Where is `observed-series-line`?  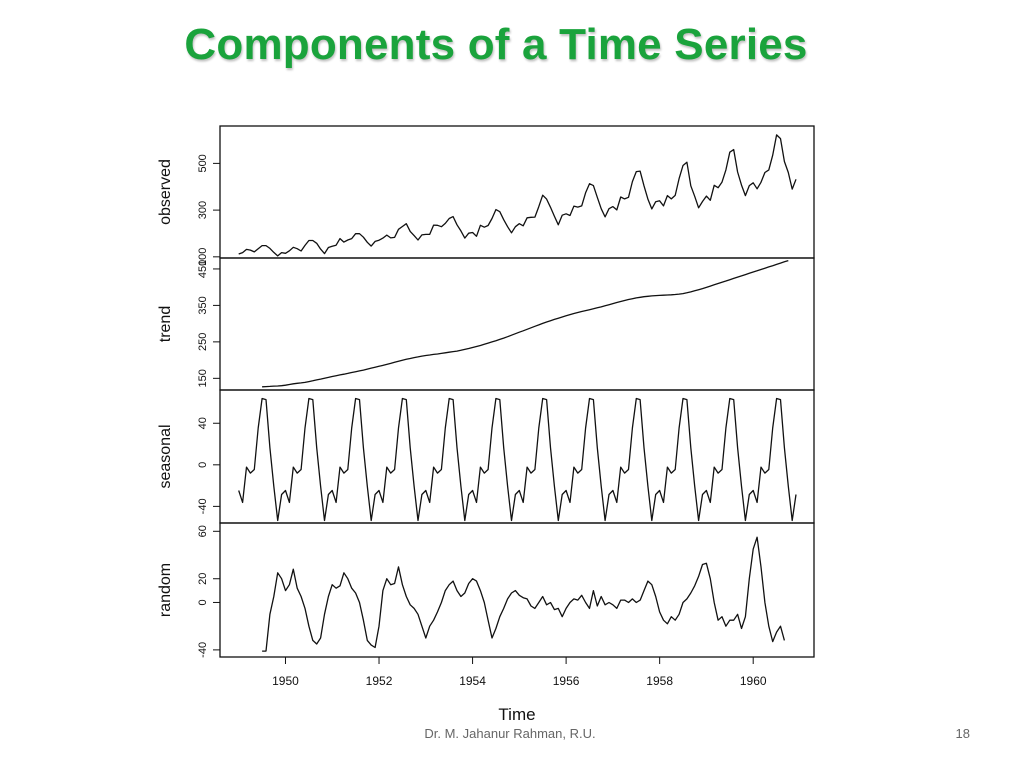 observed-series-line is located at coordinates (517, 195).